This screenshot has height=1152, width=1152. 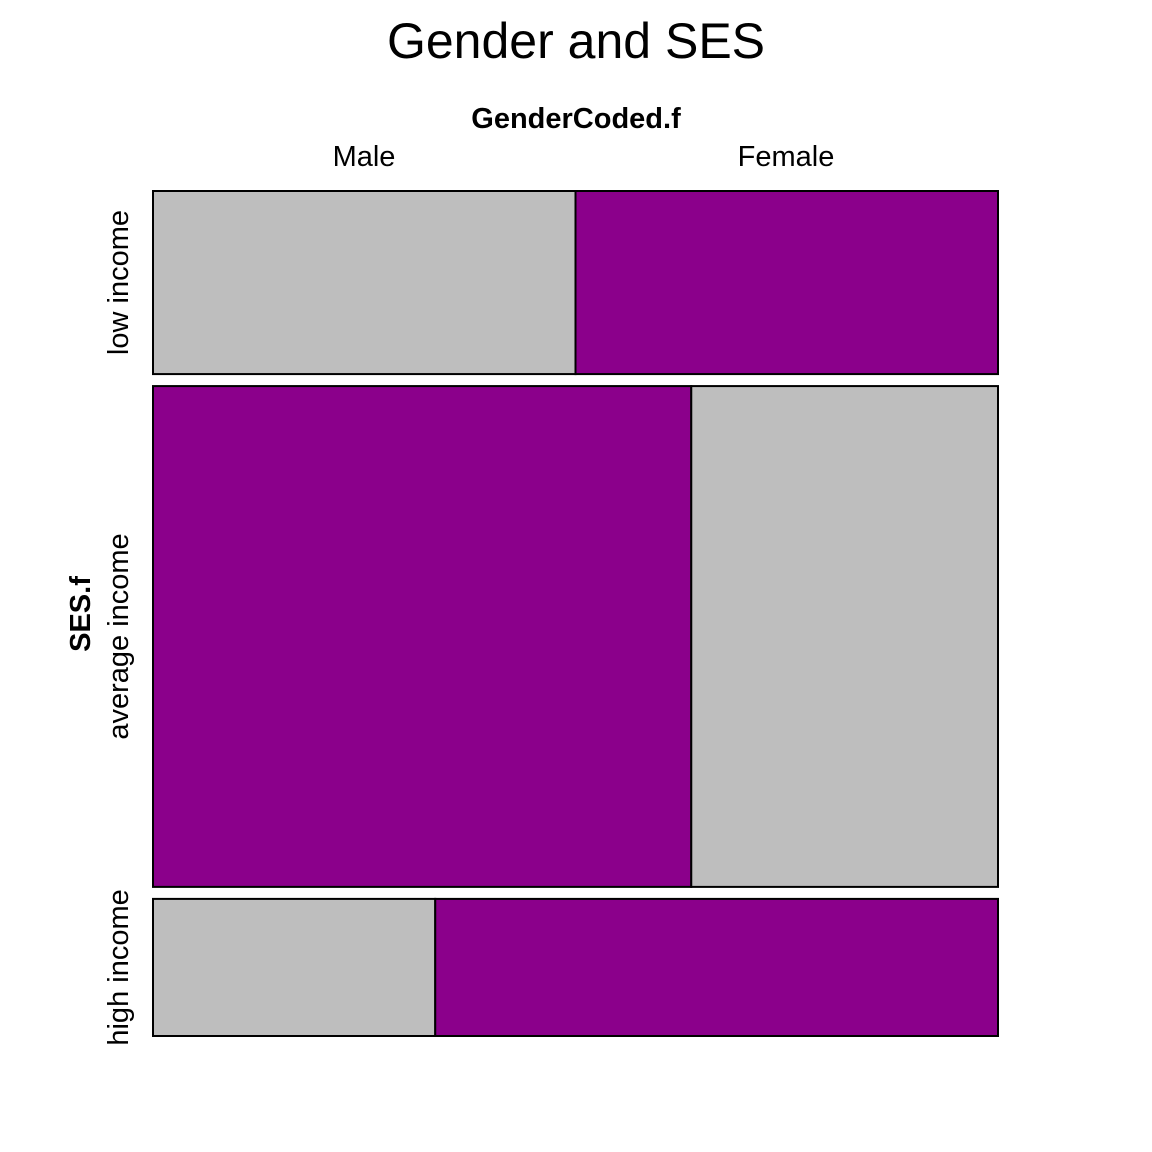 I want to click on y-tick-label-high-income: high income, so click(x=119, y=967).